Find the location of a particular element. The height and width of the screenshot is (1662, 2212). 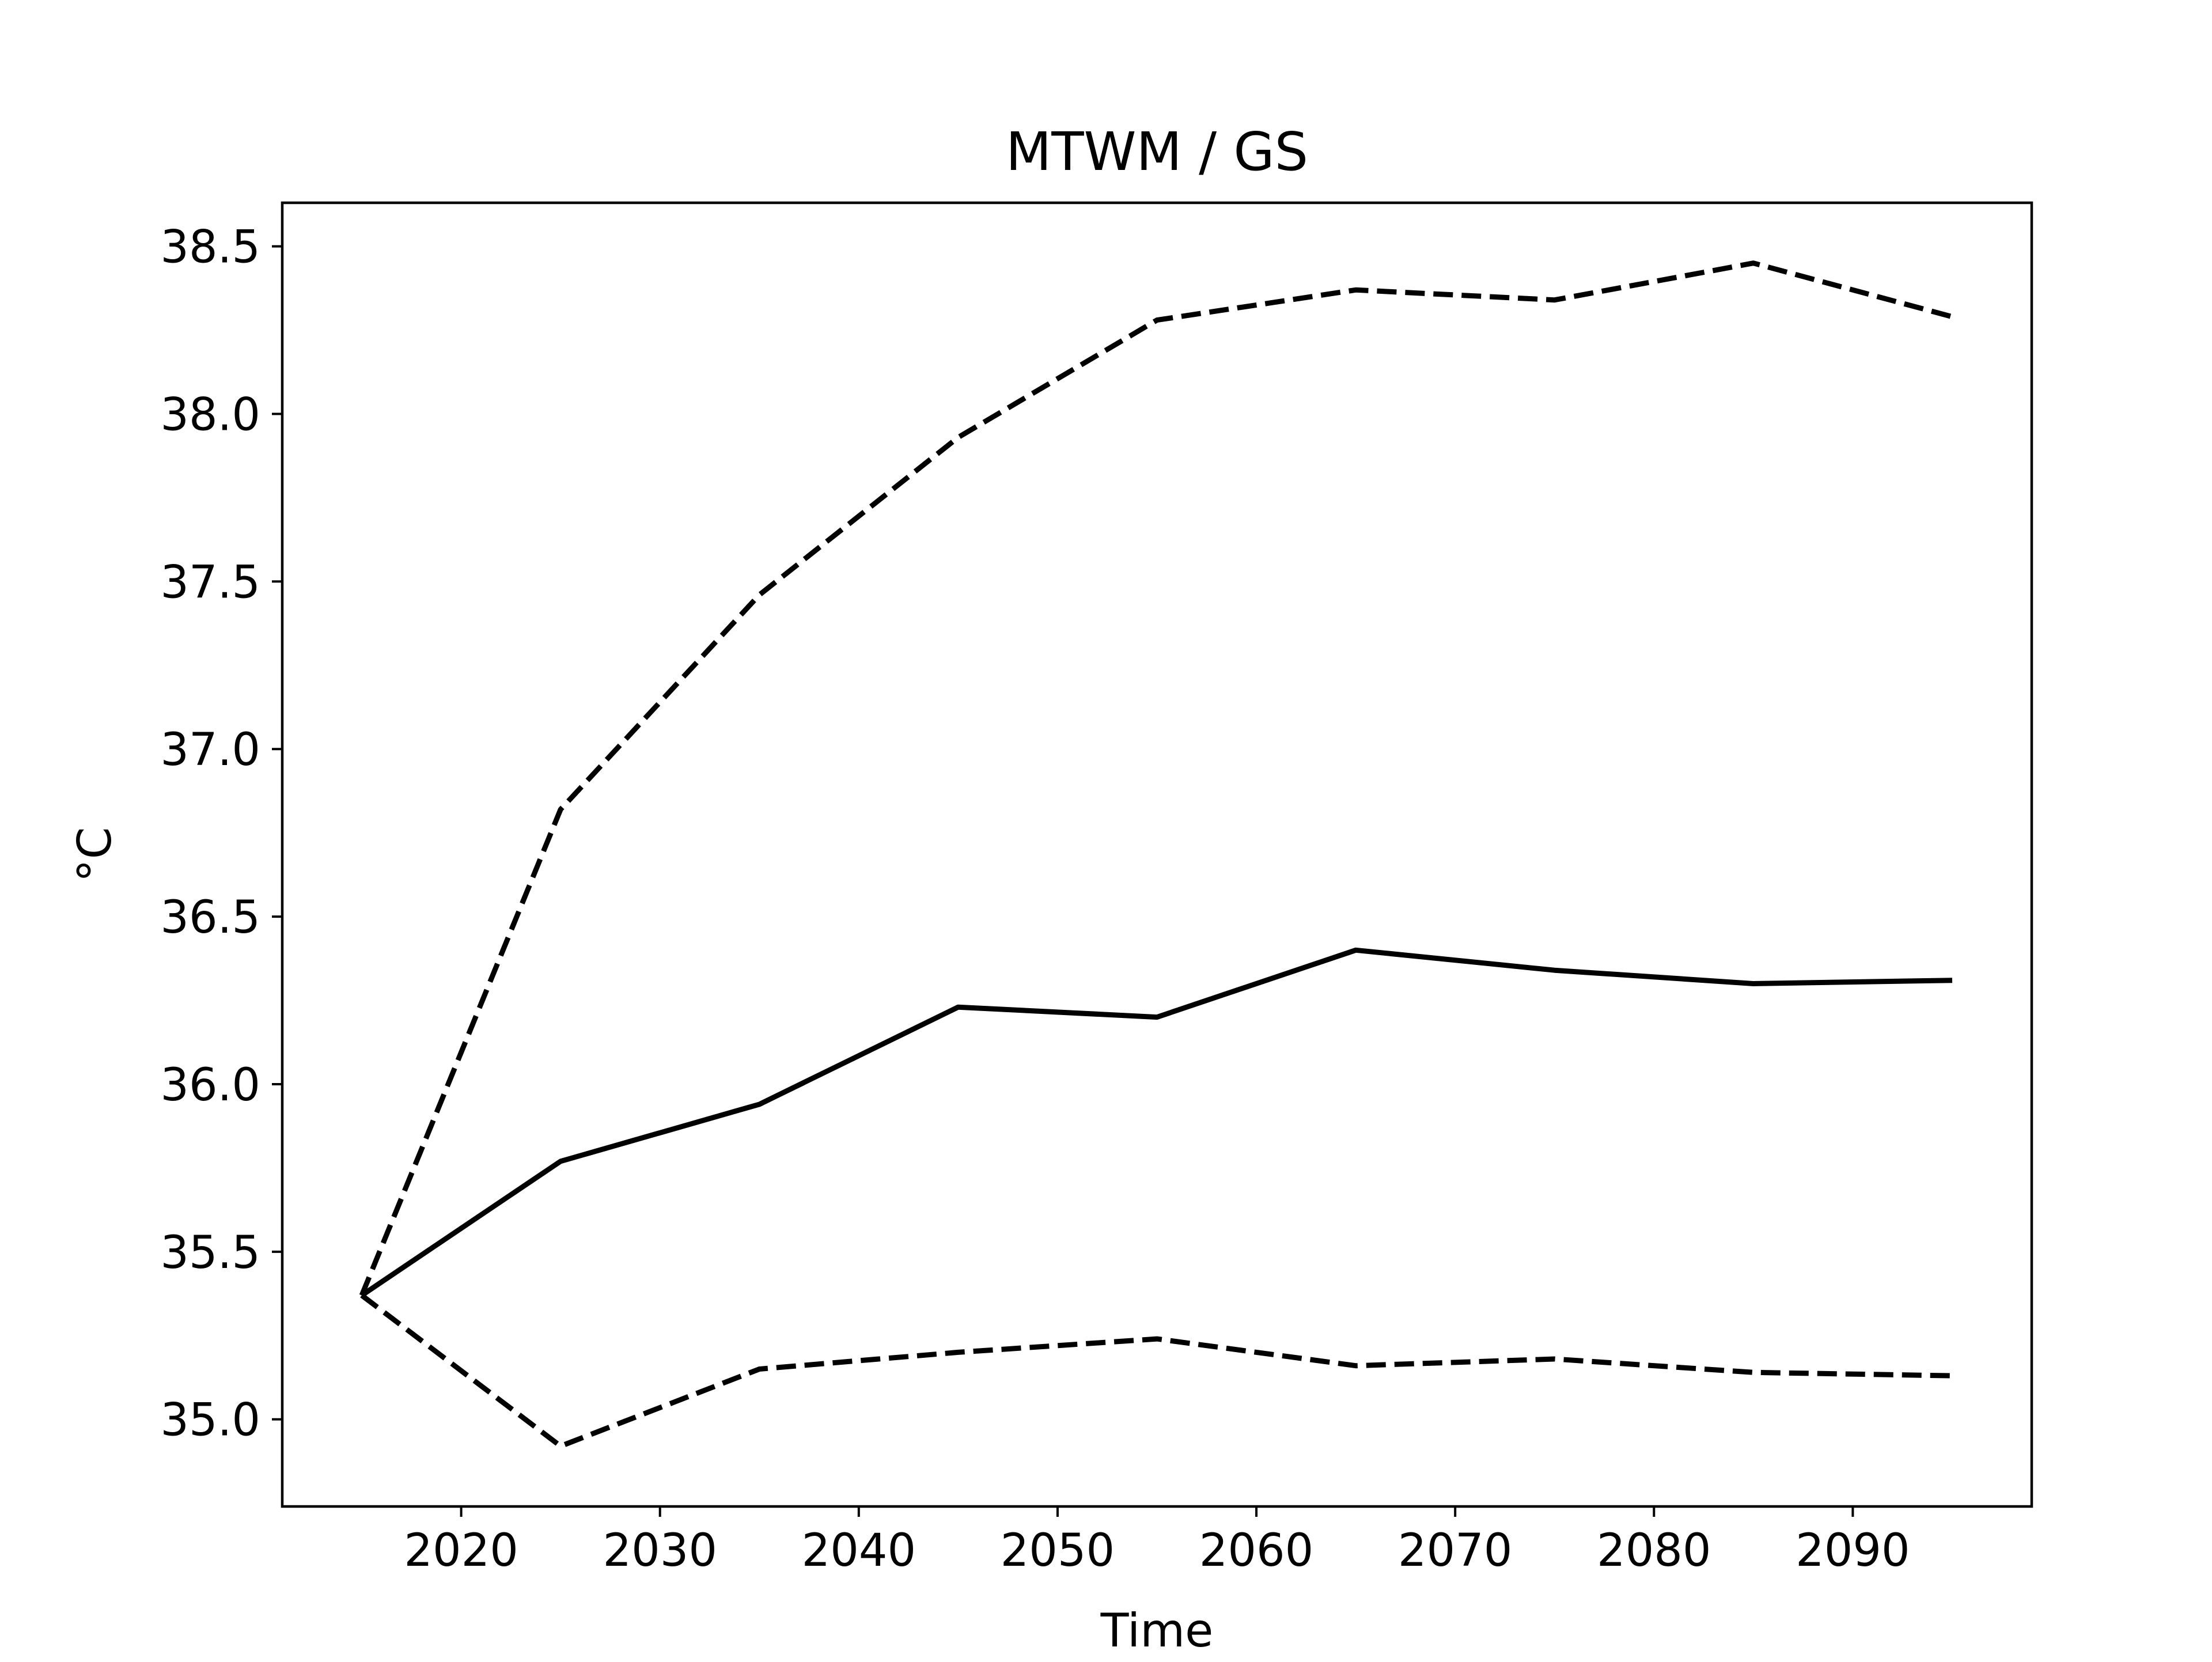

y-tick-label: 38.5 is located at coordinates (210, 248).